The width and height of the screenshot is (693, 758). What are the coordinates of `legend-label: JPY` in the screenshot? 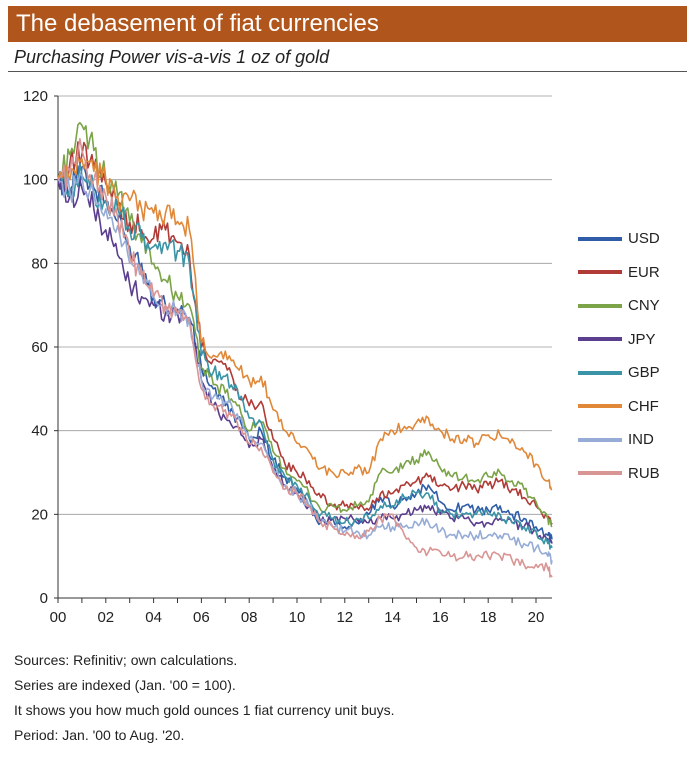 It's located at (642, 339).